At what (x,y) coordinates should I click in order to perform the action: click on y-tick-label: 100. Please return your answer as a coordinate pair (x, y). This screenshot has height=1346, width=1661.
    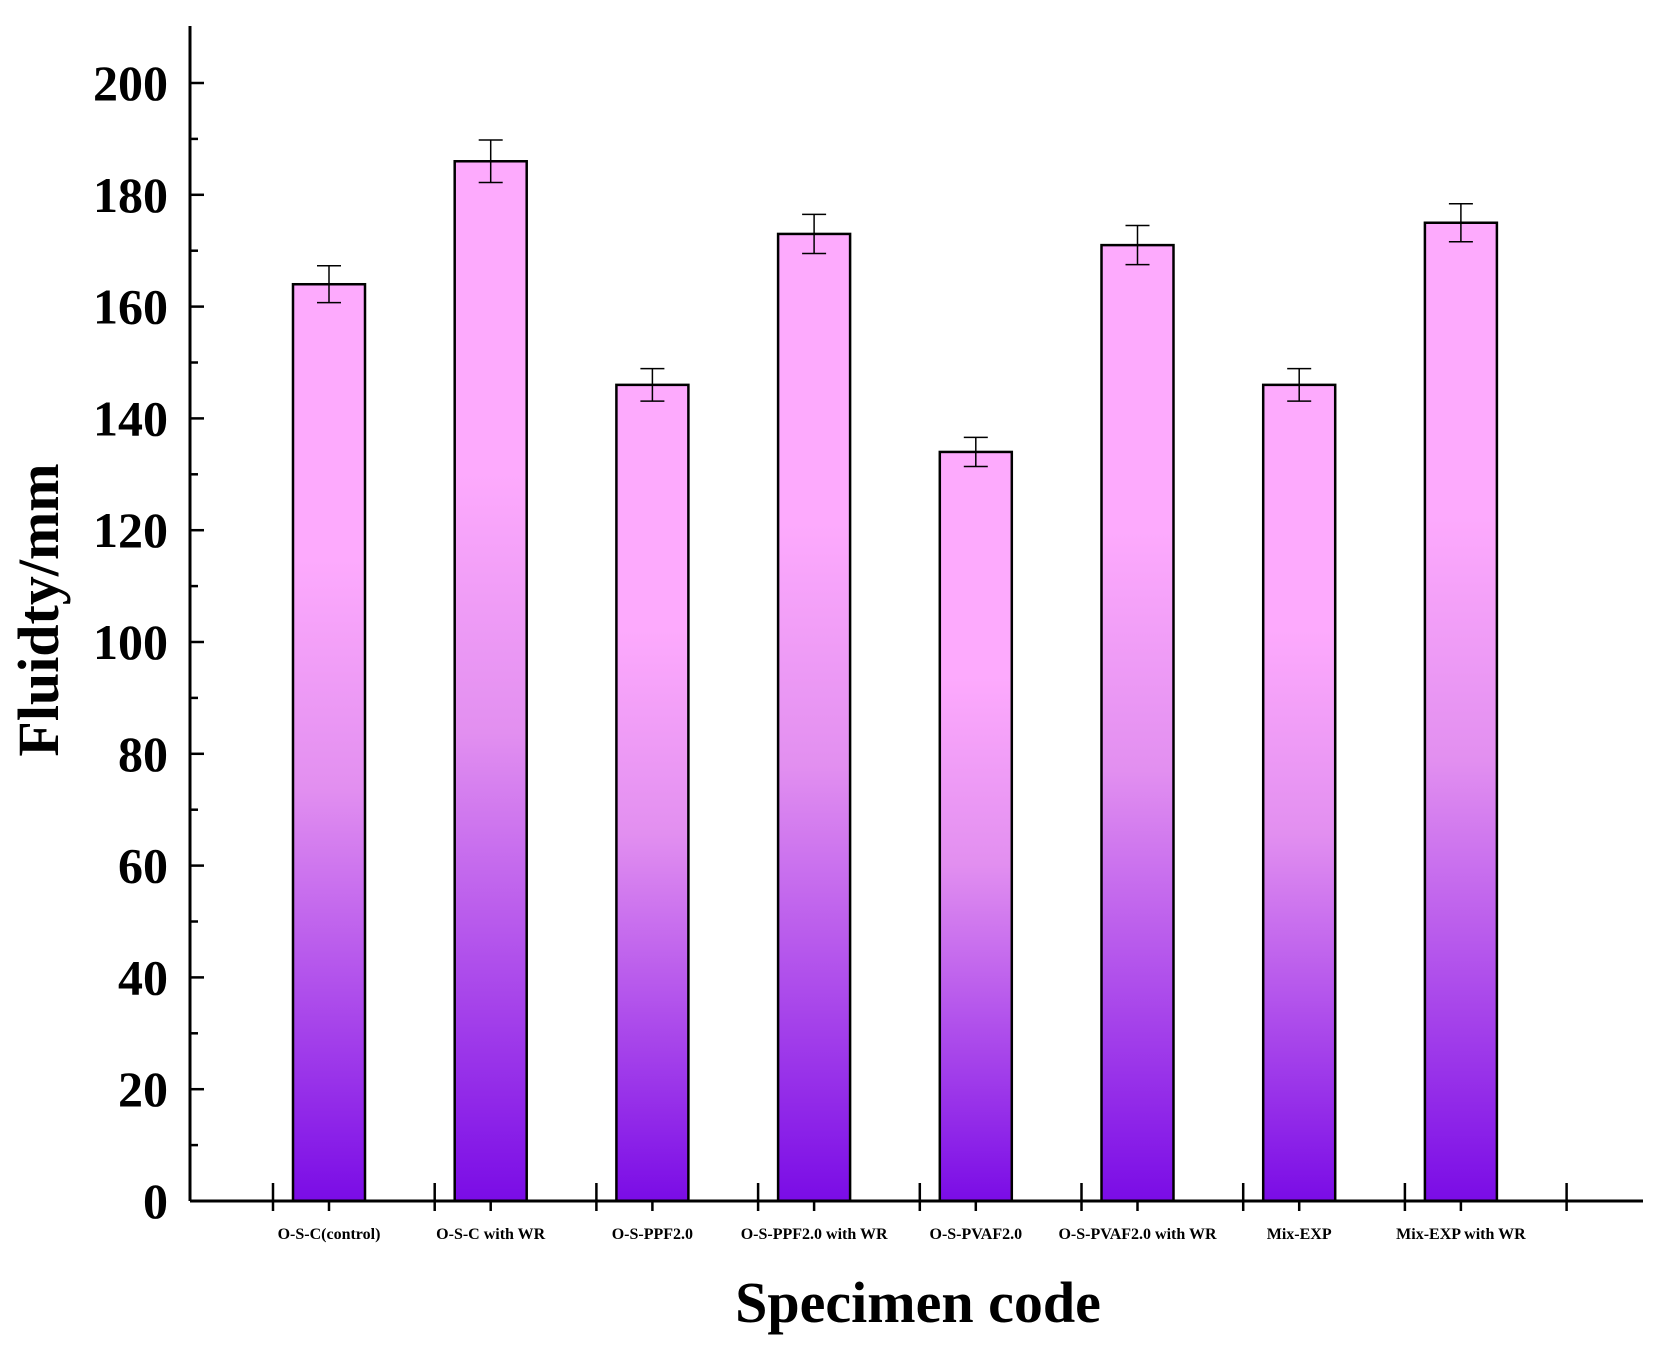
    Looking at the image, I should click on (130, 642).